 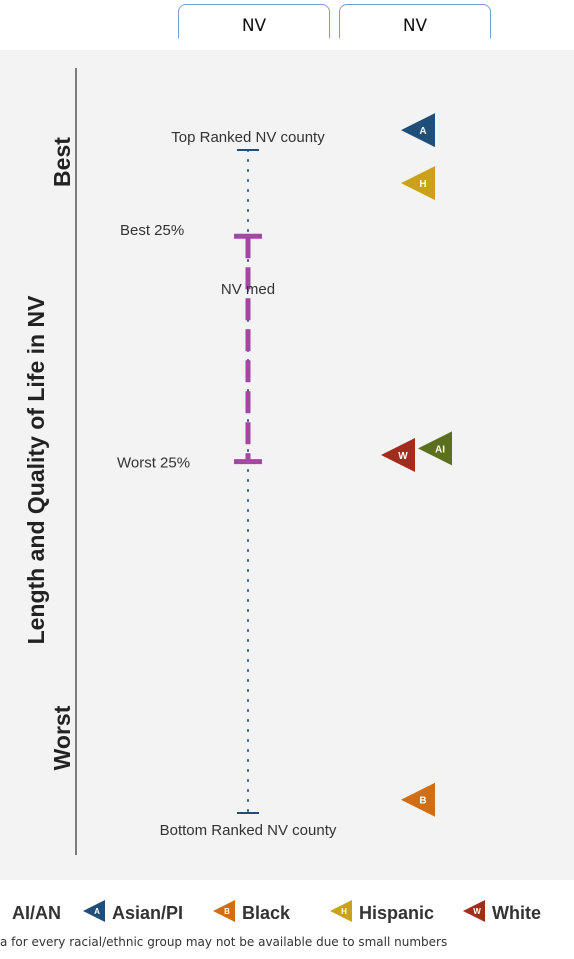 I want to click on legend-swatch-black: B, so click(x=224, y=911).